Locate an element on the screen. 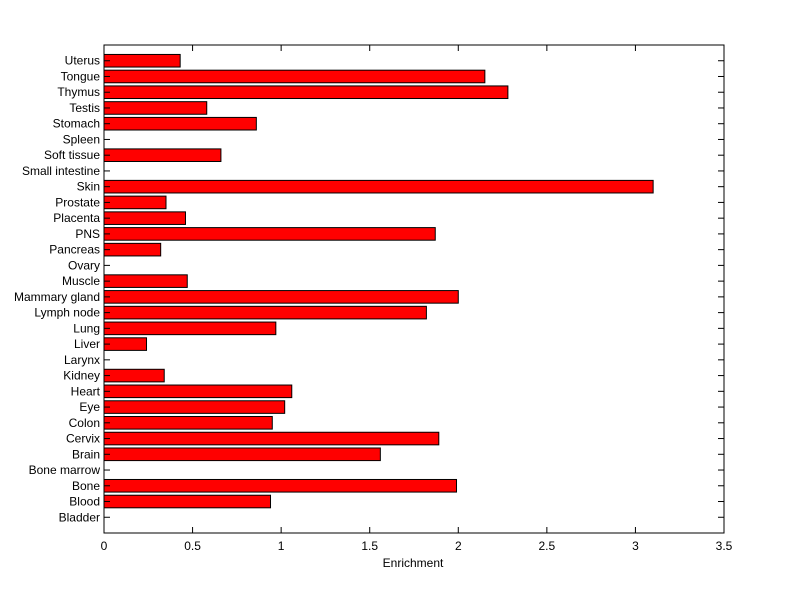 The width and height of the screenshot is (800, 604). bar-soft-tissue is located at coordinates (162, 155).